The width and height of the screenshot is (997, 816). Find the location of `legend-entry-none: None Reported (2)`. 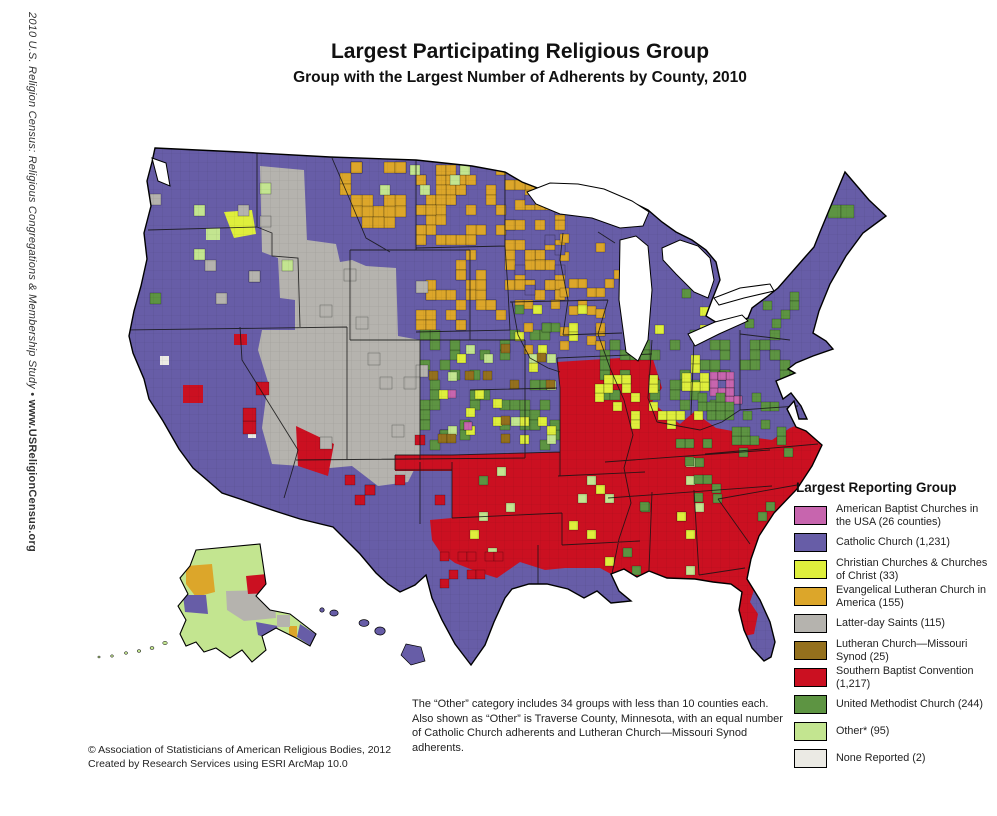

legend-entry-none: None Reported (2) is located at coordinates (894, 758).